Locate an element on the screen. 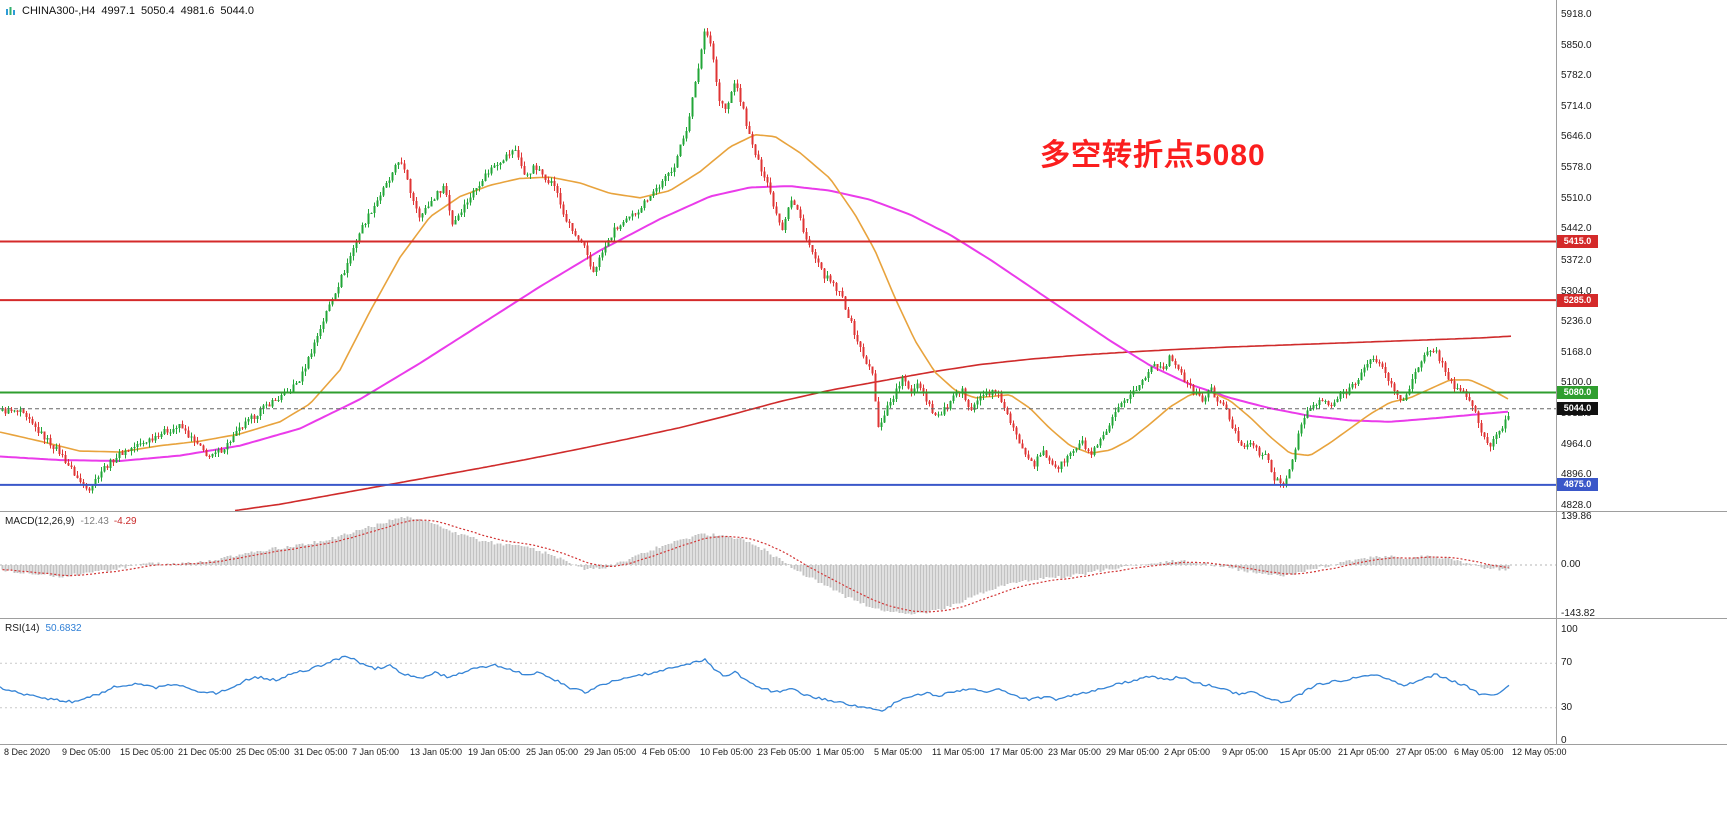 The image size is (1727, 831). rsi-axis-label: 30 is located at coordinates (1567, 707).